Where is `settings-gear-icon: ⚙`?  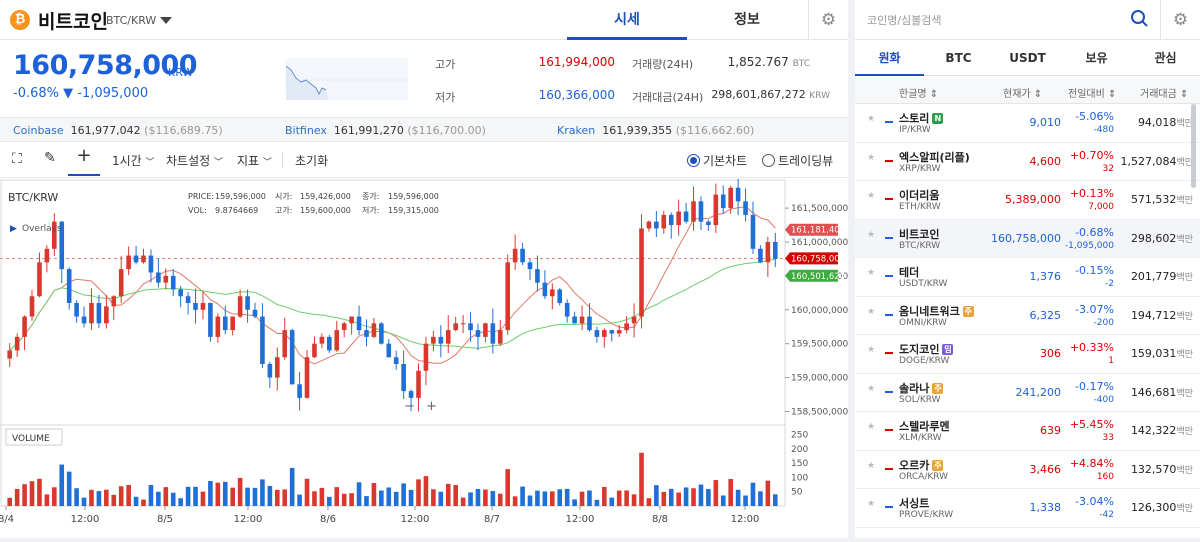
settings-gear-icon: ⚙ is located at coordinates (828, 20).